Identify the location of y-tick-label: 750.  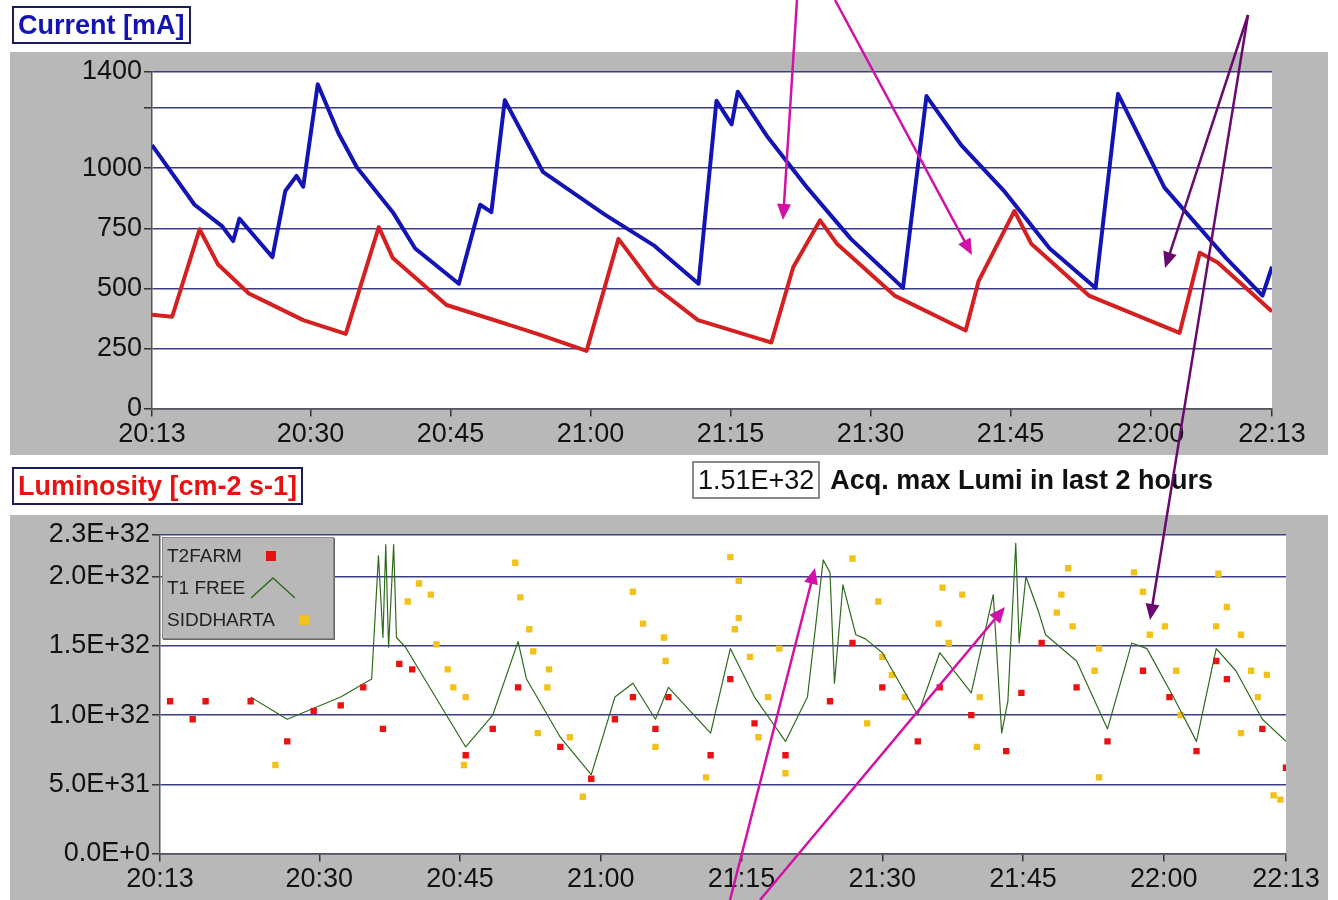
(119, 226).